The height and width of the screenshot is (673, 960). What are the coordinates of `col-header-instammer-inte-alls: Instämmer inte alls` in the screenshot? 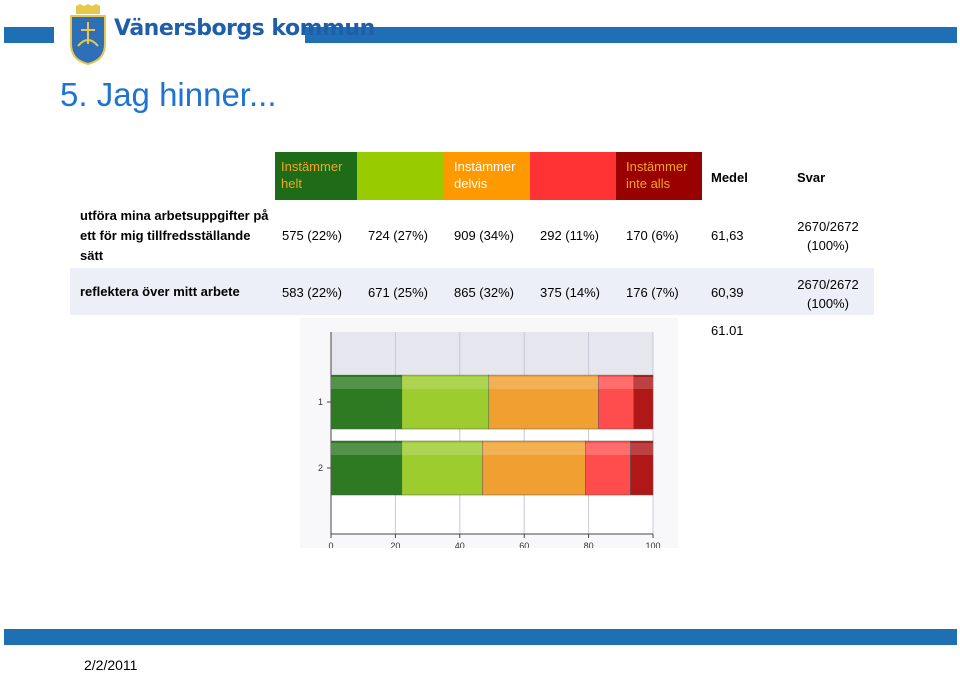 It's located at (659, 176).